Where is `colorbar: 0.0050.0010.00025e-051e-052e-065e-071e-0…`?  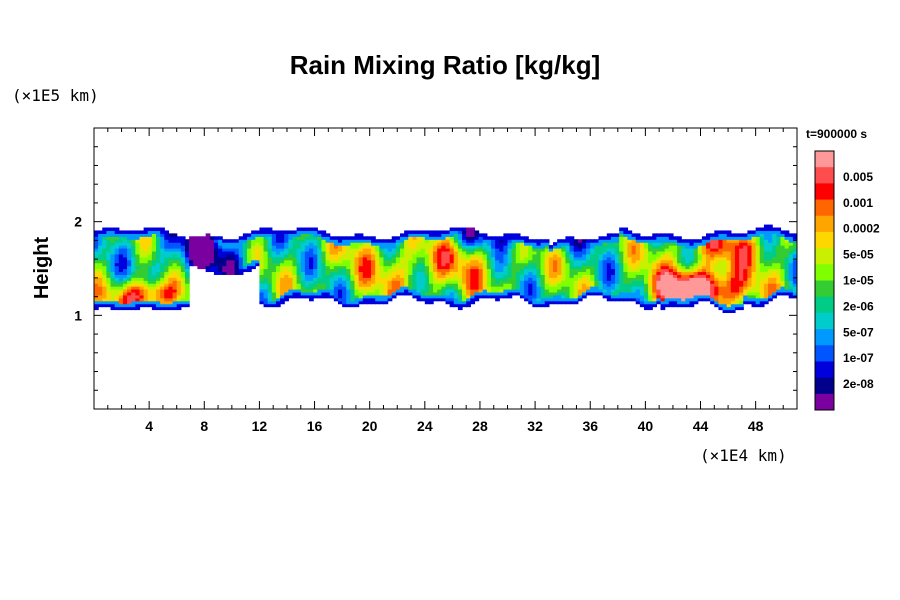 colorbar: 0.0050.0010.00025e-051e-052e-065e-071e-0… is located at coordinates (847, 280).